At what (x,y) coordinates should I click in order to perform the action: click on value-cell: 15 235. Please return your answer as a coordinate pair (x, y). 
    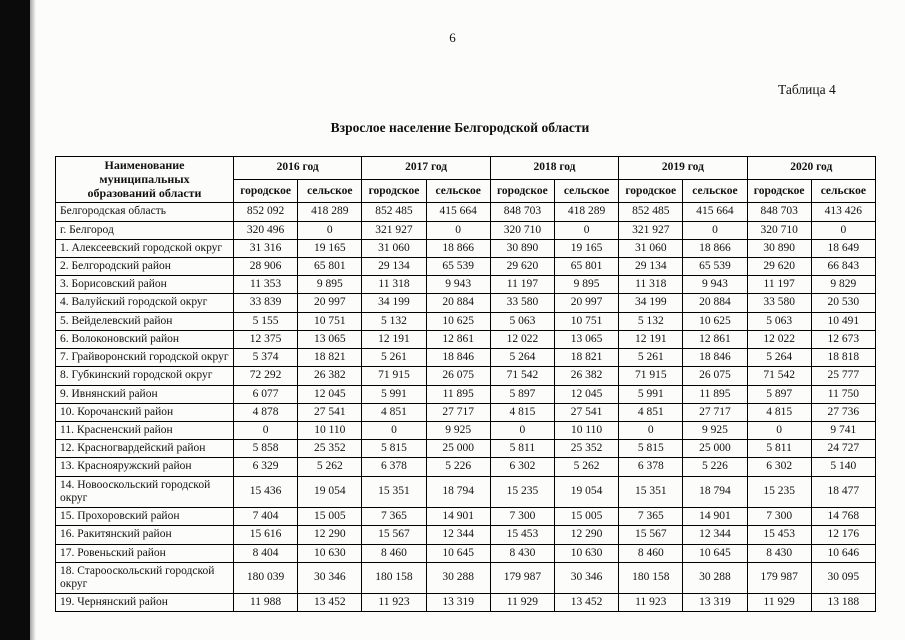
    Looking at the image, I should click on (779, 492).